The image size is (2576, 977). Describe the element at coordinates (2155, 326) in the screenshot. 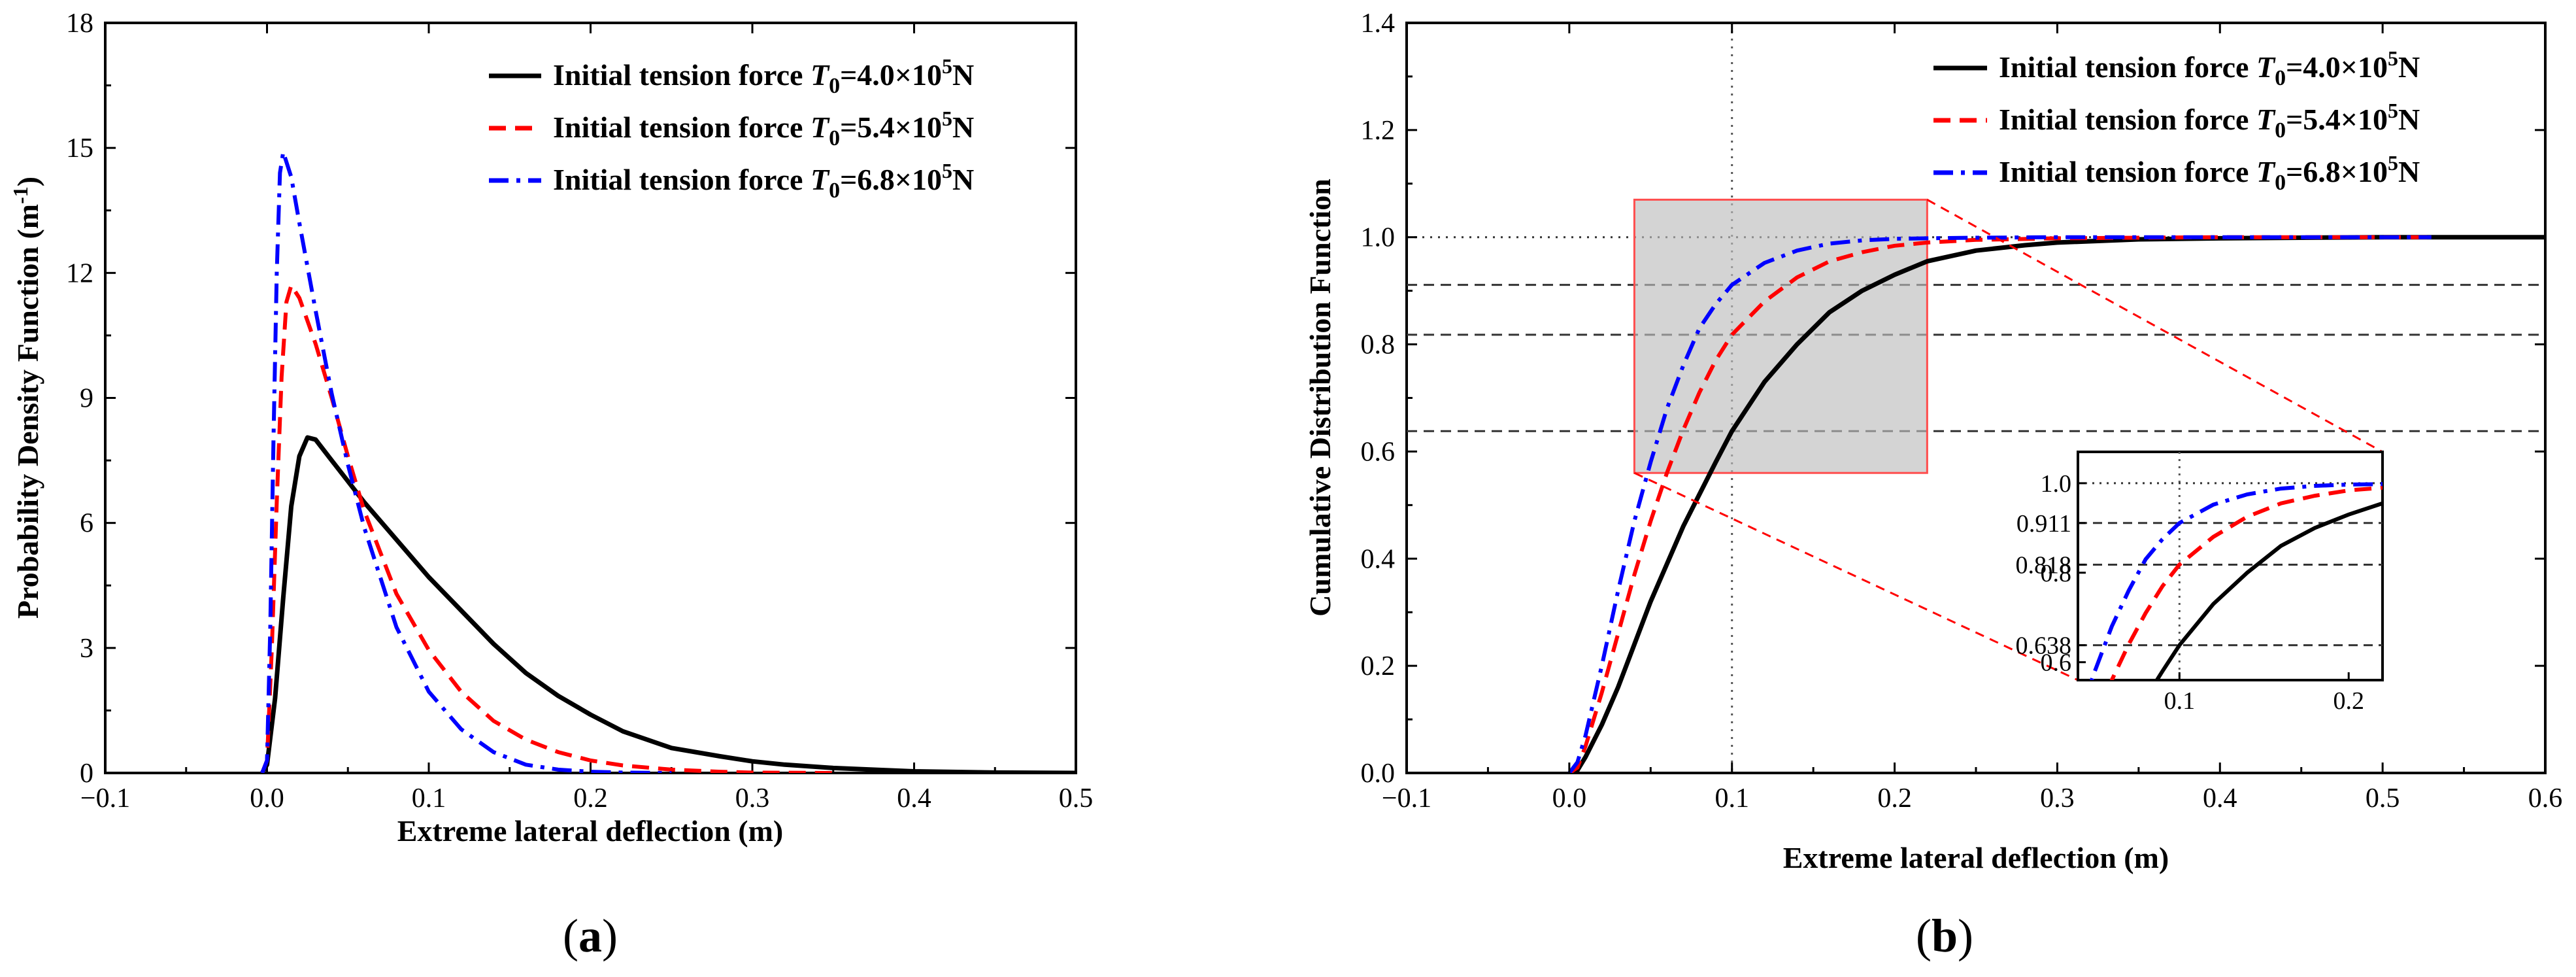

I see `zoom-connector-top` at that location.